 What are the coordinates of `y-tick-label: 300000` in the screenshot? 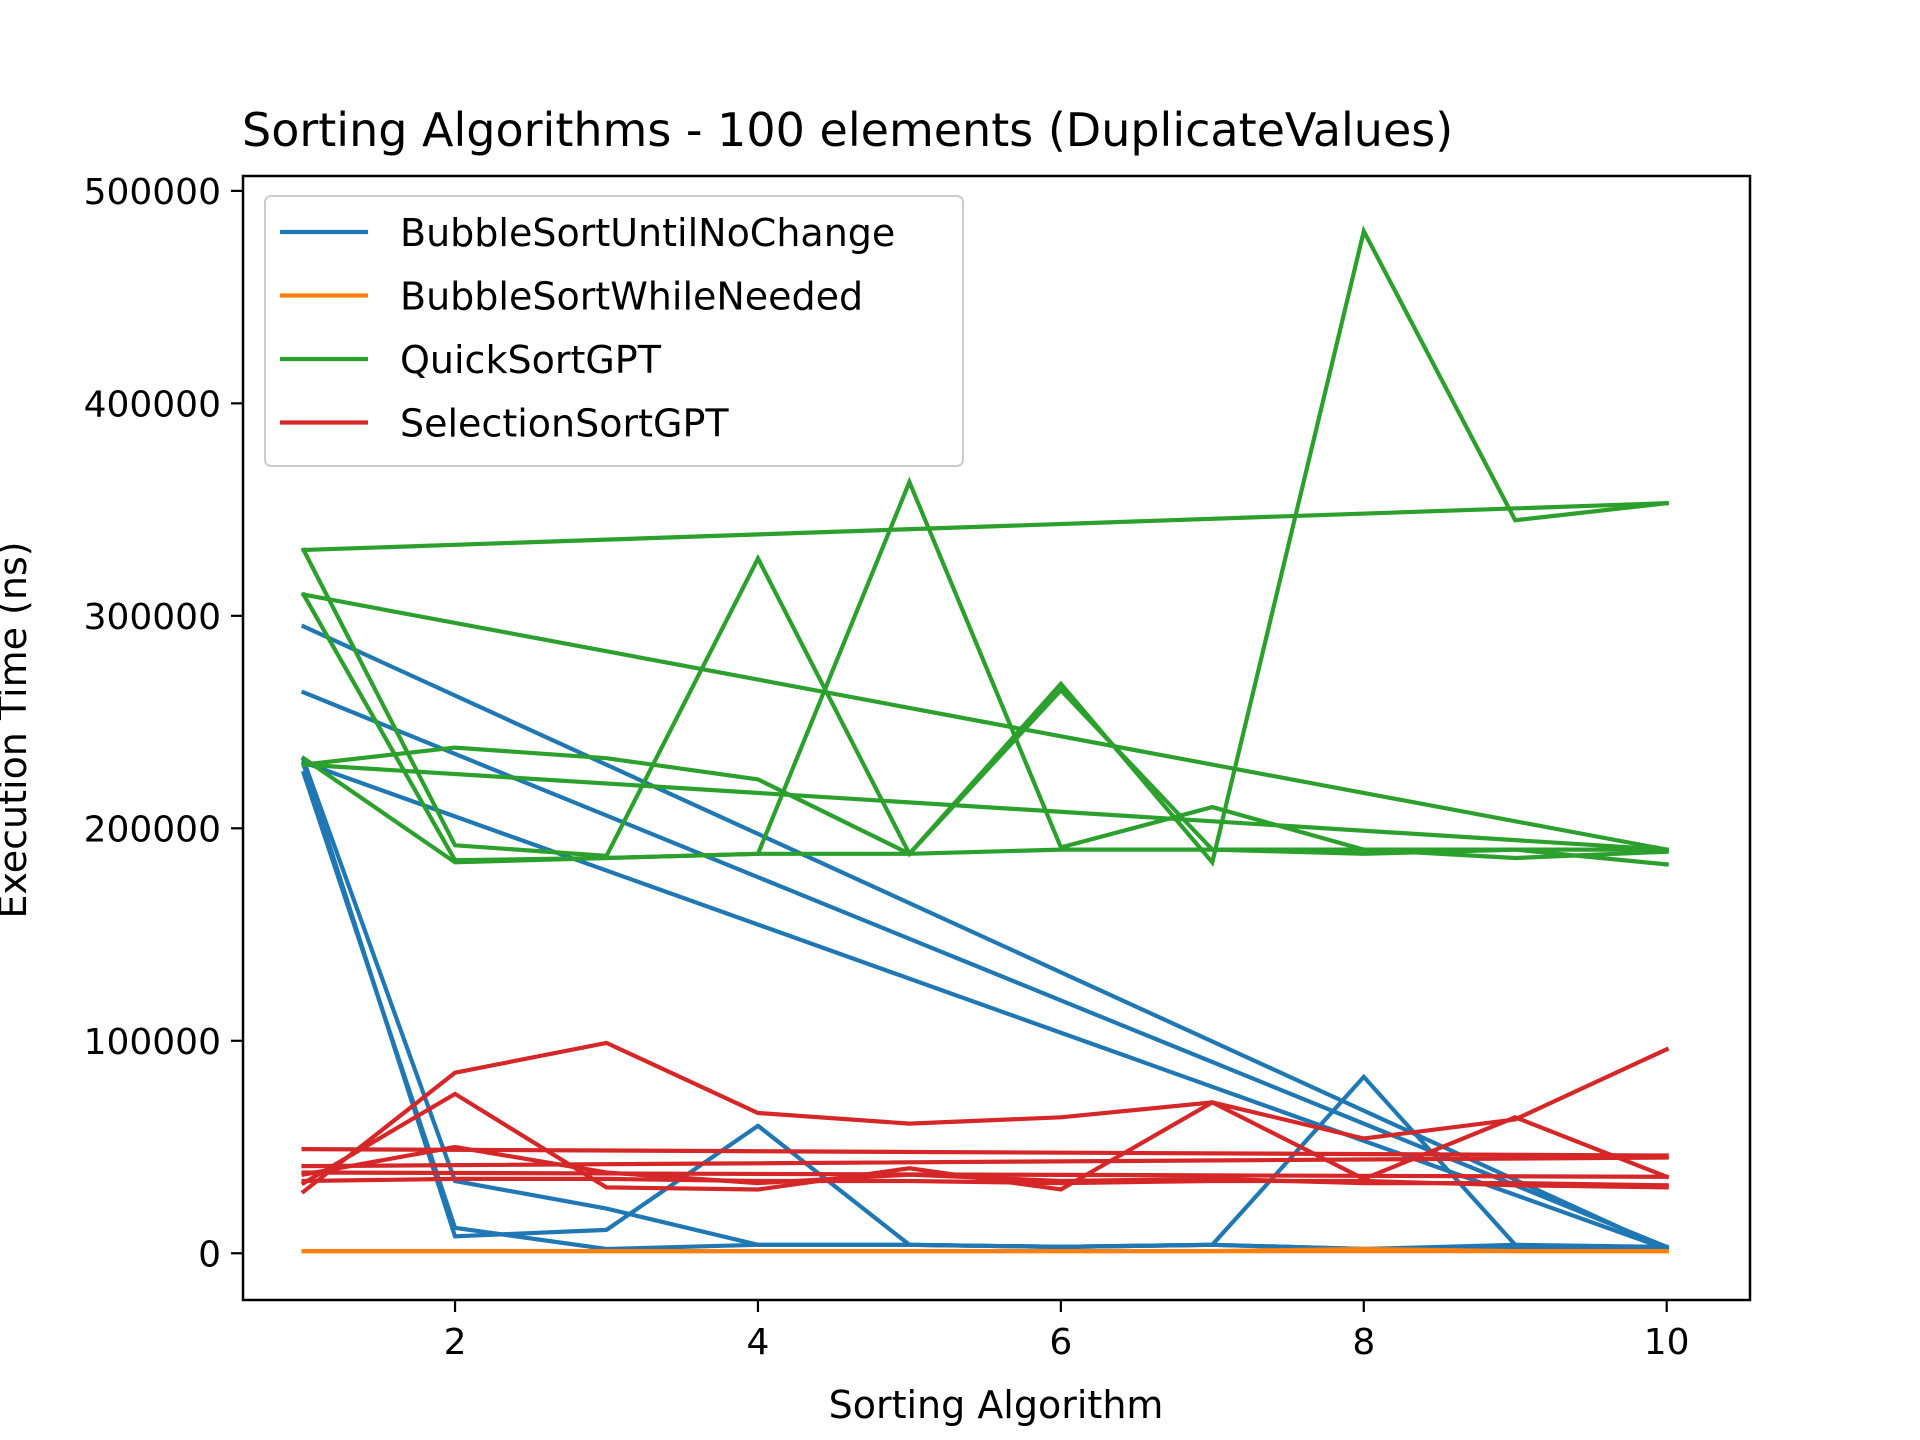 It's located at (152, 617).